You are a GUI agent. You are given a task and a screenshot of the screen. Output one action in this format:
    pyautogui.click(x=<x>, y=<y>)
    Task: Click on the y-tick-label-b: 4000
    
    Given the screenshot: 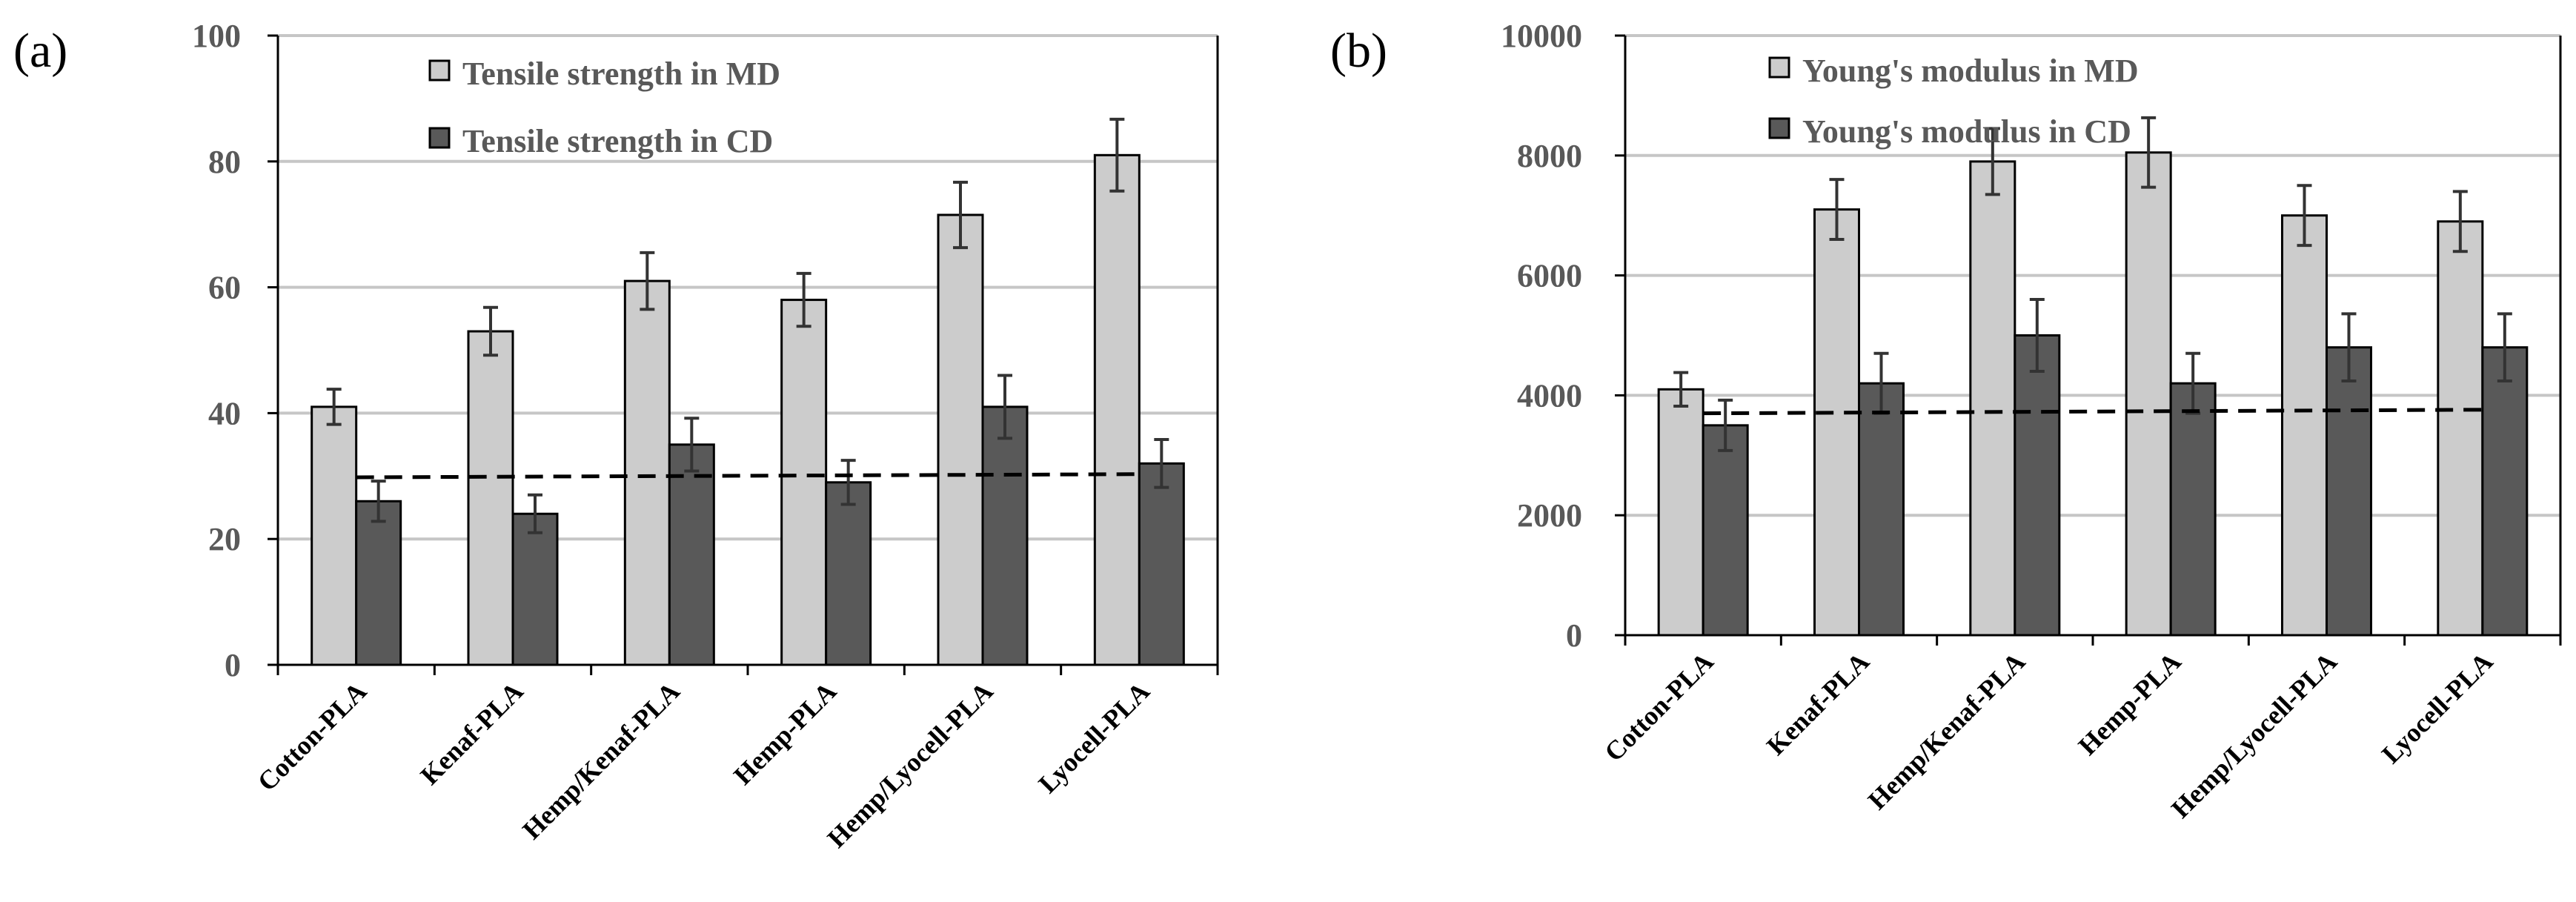 What is the action you would take?
    pyautogui.click(x=1550, y=395)
    